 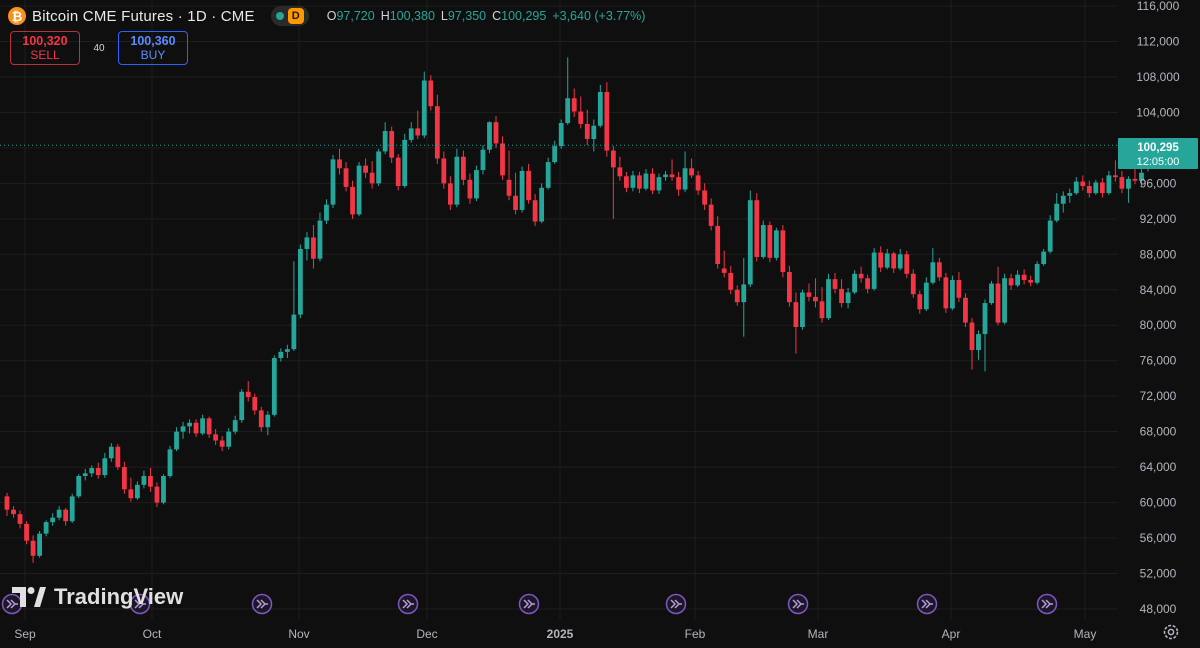 I want to click on symbol-title: Bitcoin CME Futures · 1D · CME, so click(x=143, y=16).